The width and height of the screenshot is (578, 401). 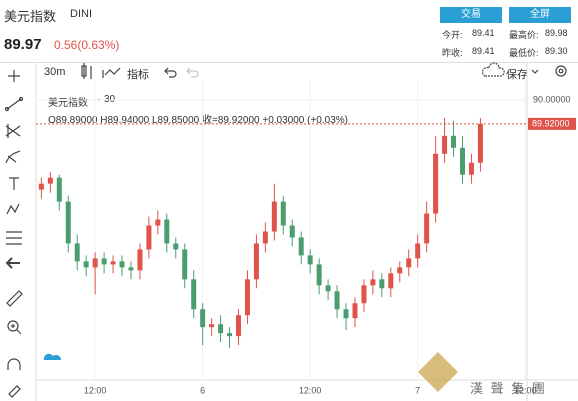 What do you see at coordinates (138, 75) in the screenshot?
I see `indicators-button: 指标` at bounding box center [138, 75].